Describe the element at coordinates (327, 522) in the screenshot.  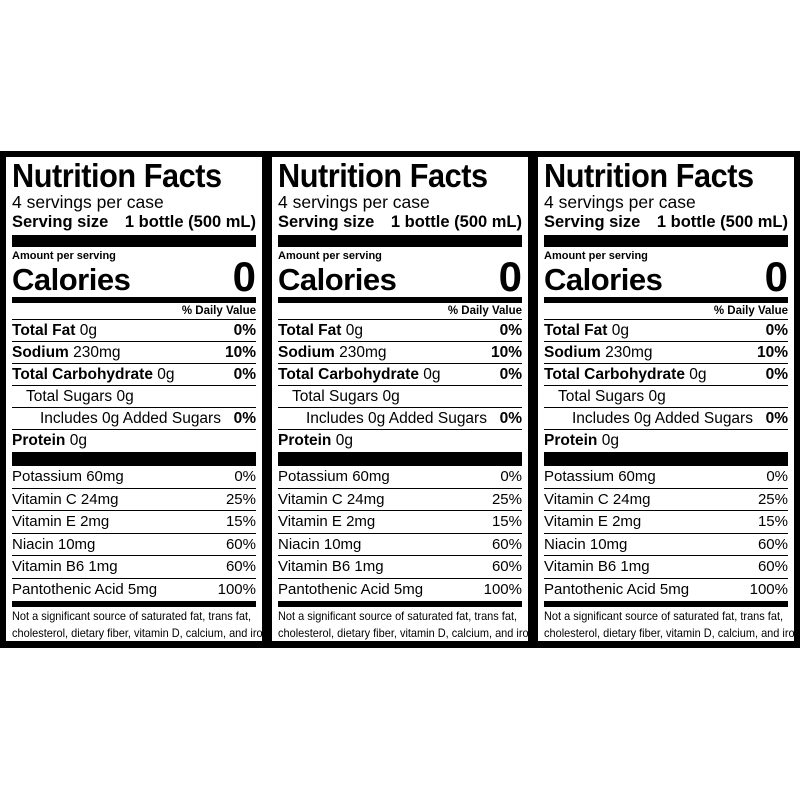
I see `vitamin-name: Vitamin E 2mg` at that location.